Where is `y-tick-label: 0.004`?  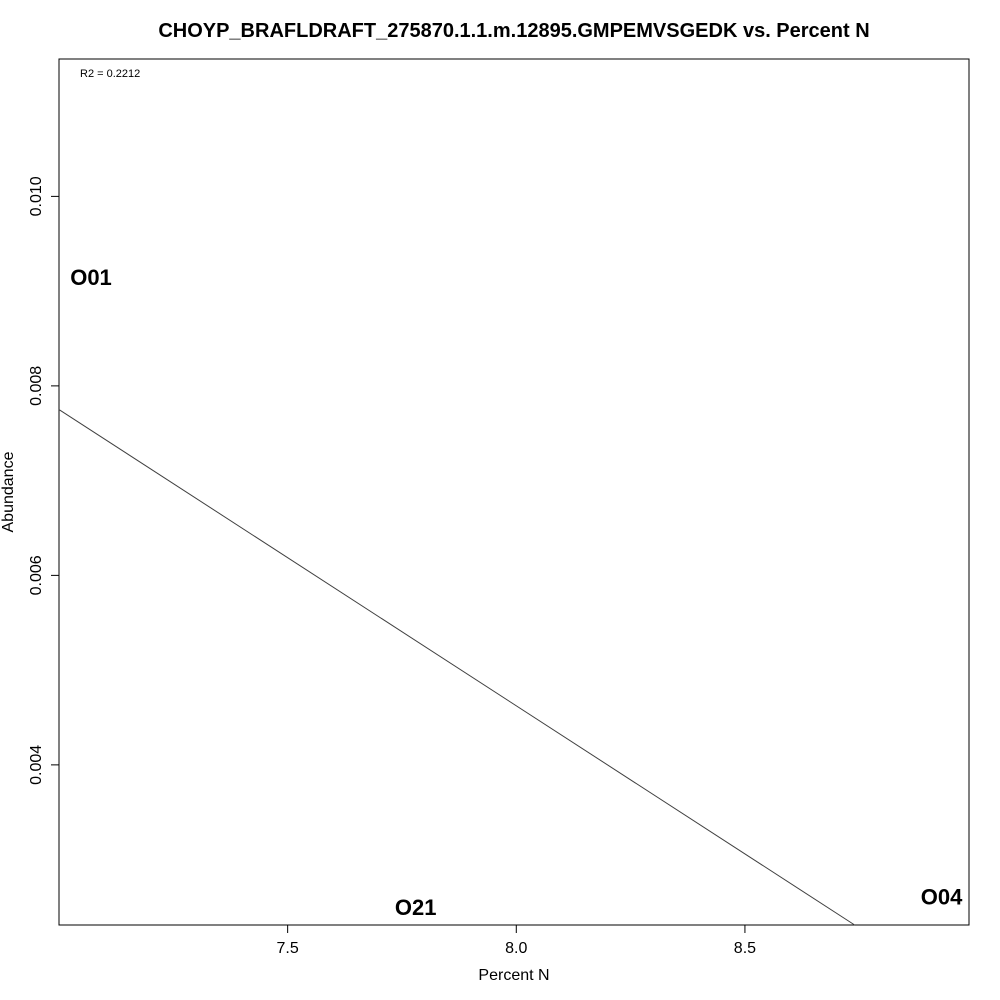
y-tick-label: 0.004 is located at coordinates (36, 765).